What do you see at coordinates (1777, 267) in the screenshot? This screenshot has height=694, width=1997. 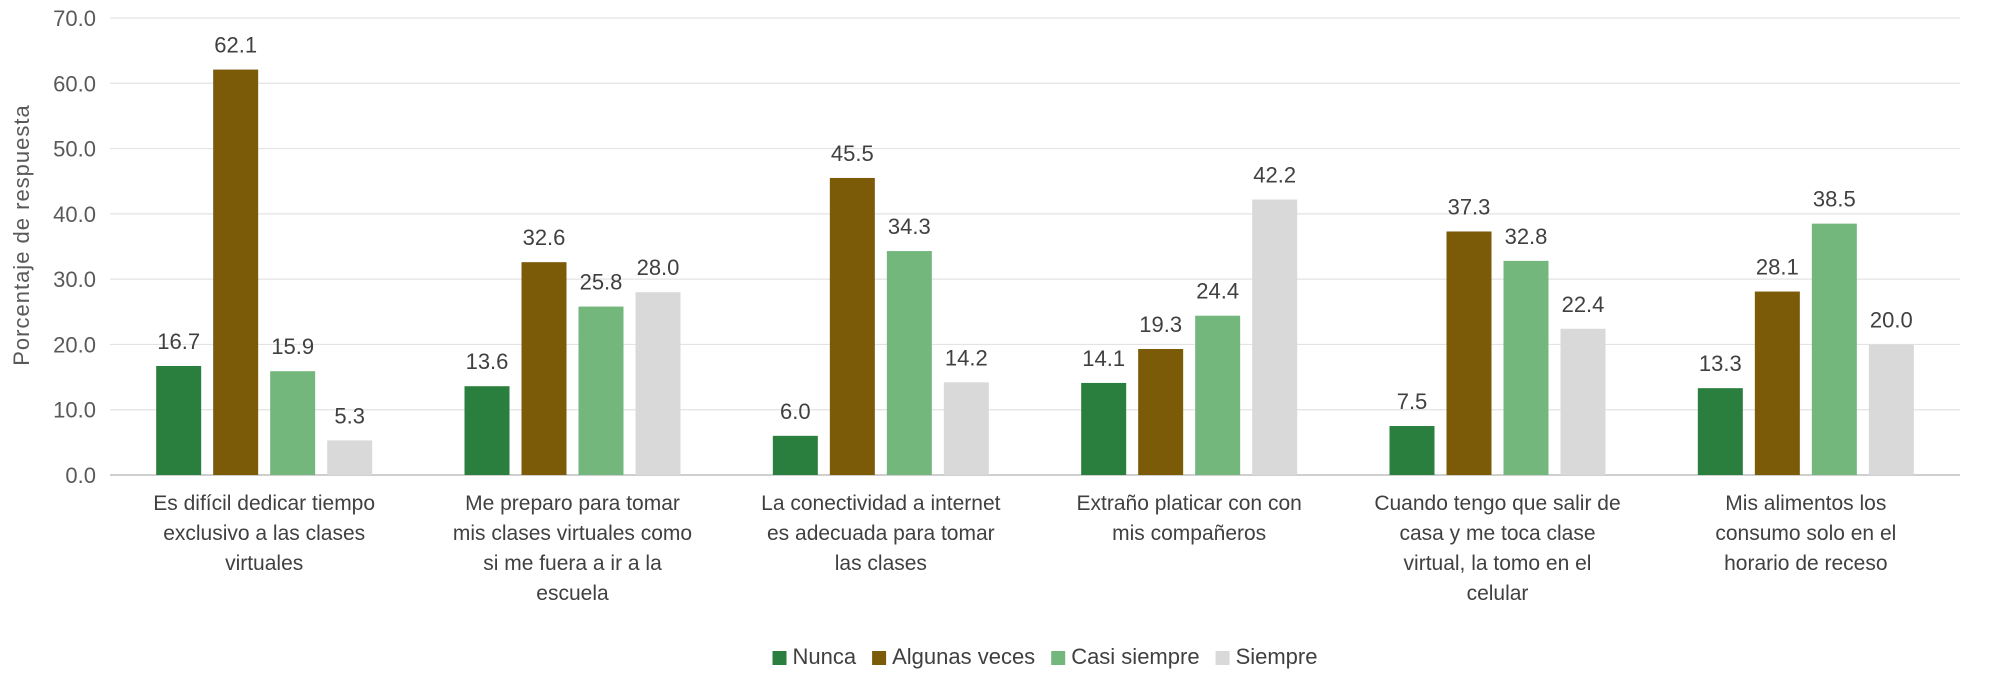 I see `data-label: 28.1` at bounding box center [1777, 267].